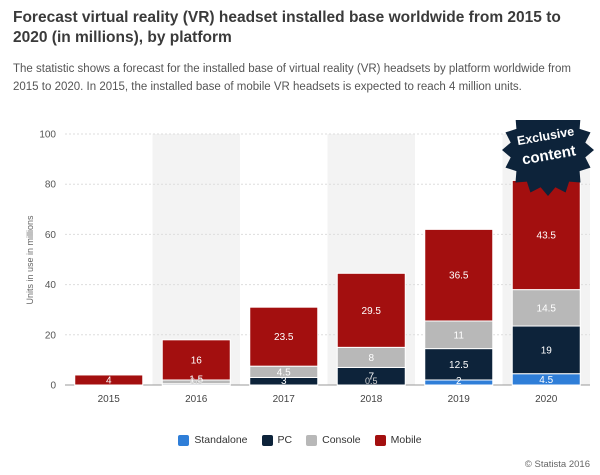  What do you see at coordinates (459, 381) in the screenshot?
I see `data-label: 2` at bounding box center [459, 381].